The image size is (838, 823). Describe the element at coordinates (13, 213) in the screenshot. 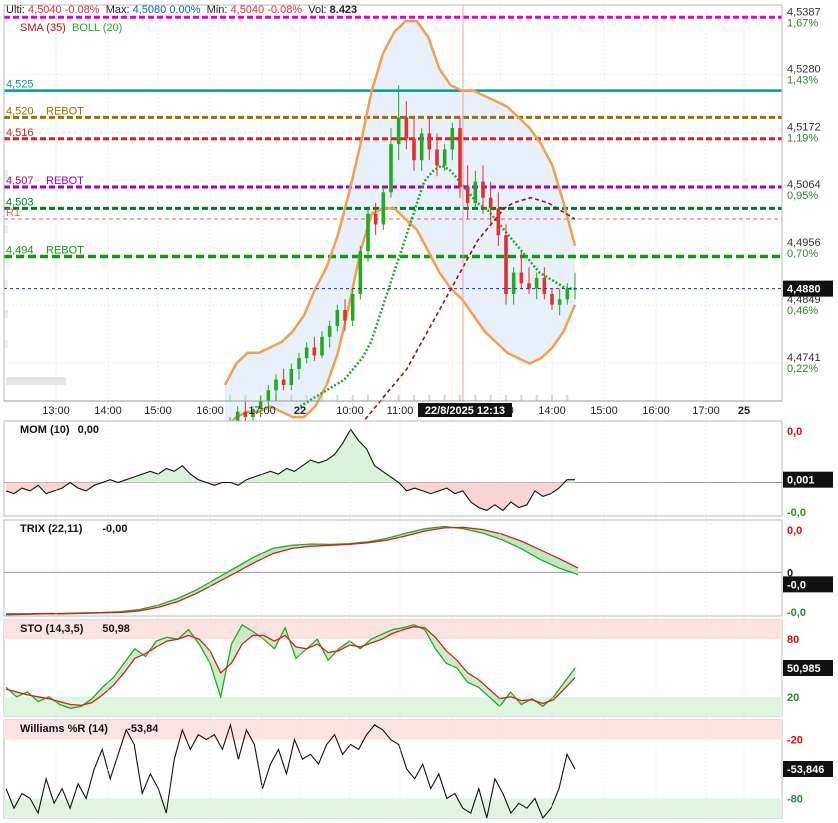

I see `level-label: R1` at that location.